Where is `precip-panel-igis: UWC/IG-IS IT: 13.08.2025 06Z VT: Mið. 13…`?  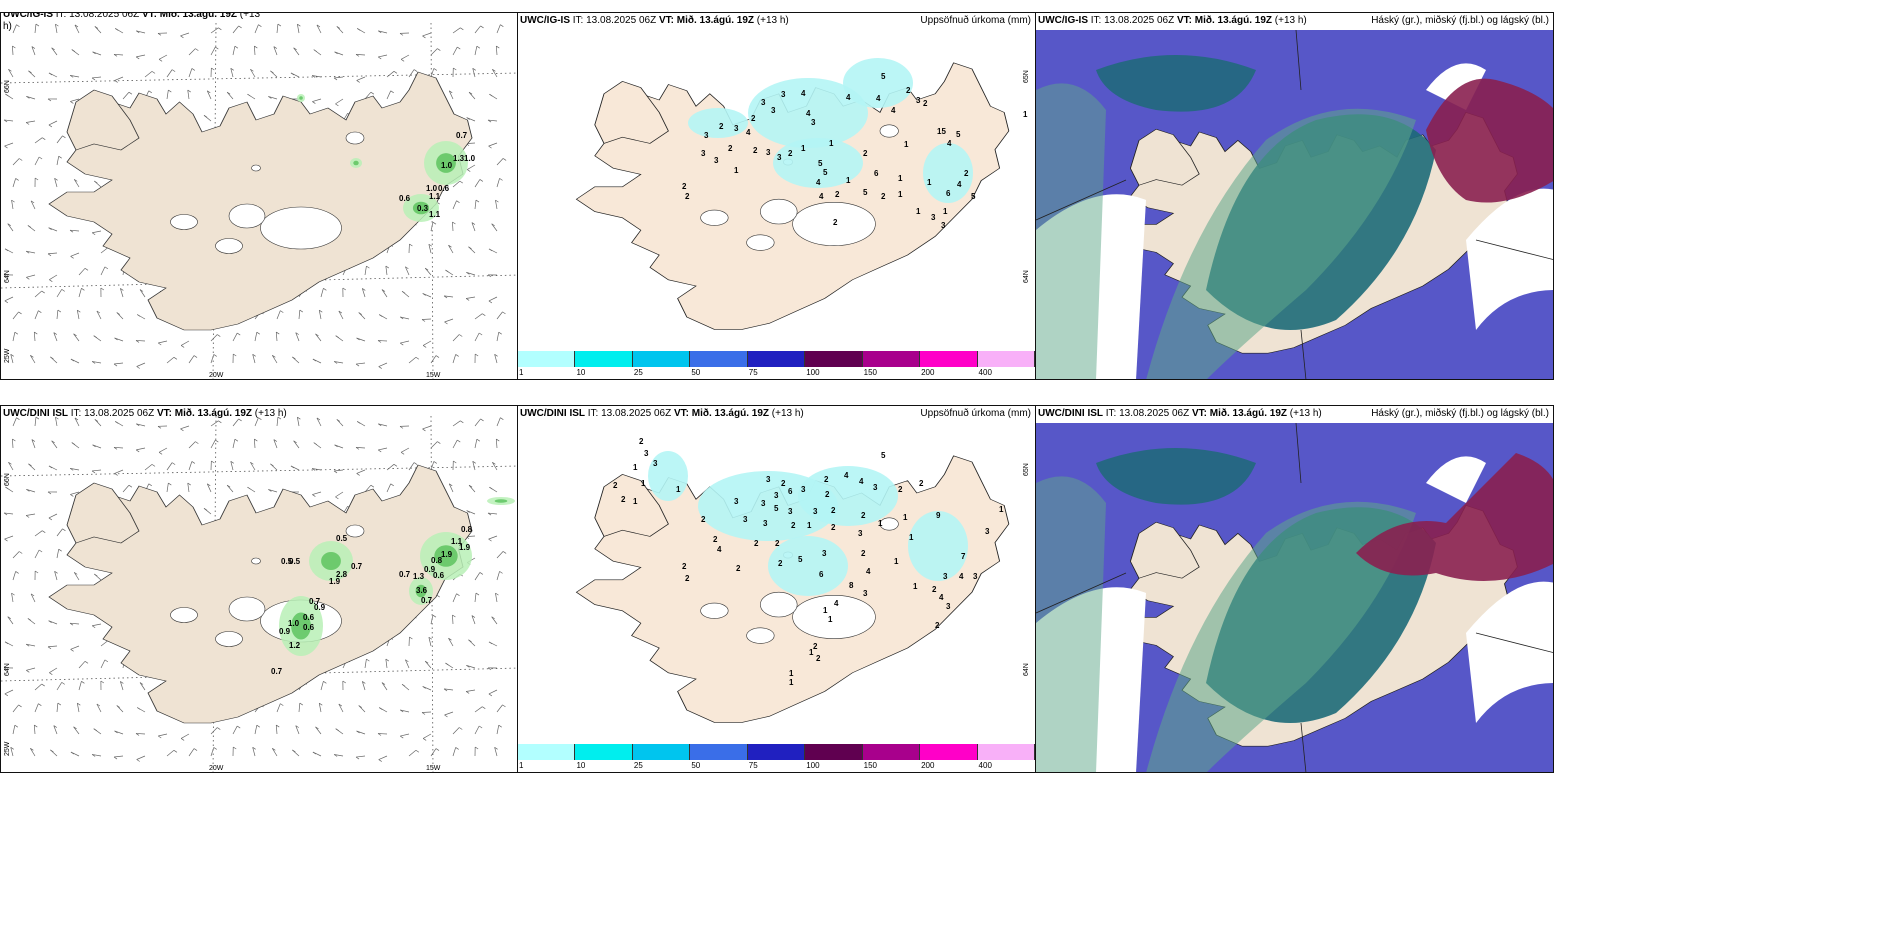 precip-panel-igis: UWC/IG-IS IT: 13.08.2025 06Z VT: Mið. 13… is located at coordinates (776, 196).